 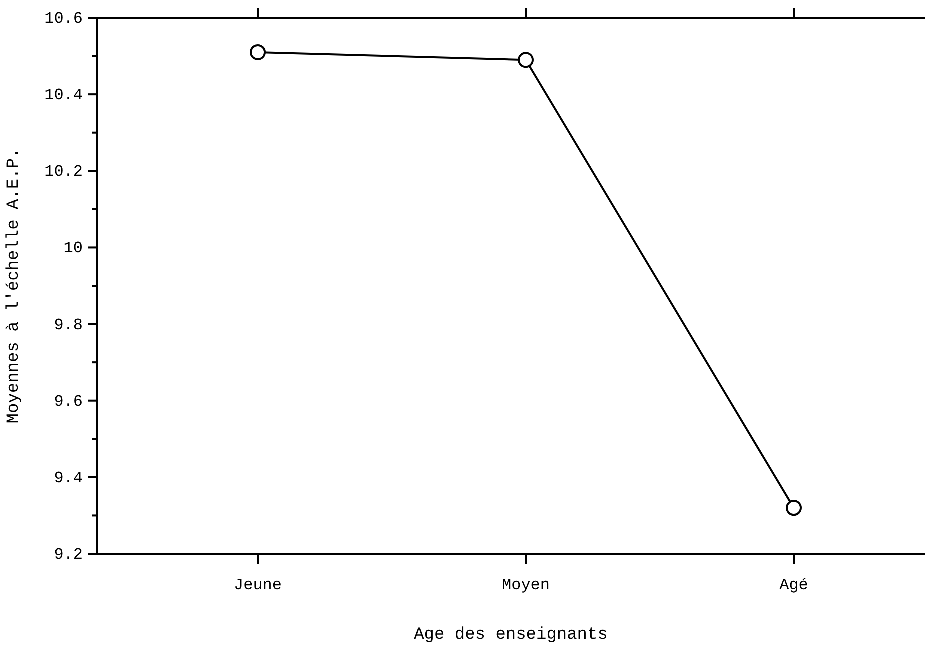 I want to click on y-tick-label: 10, so click(x=73, y=249).